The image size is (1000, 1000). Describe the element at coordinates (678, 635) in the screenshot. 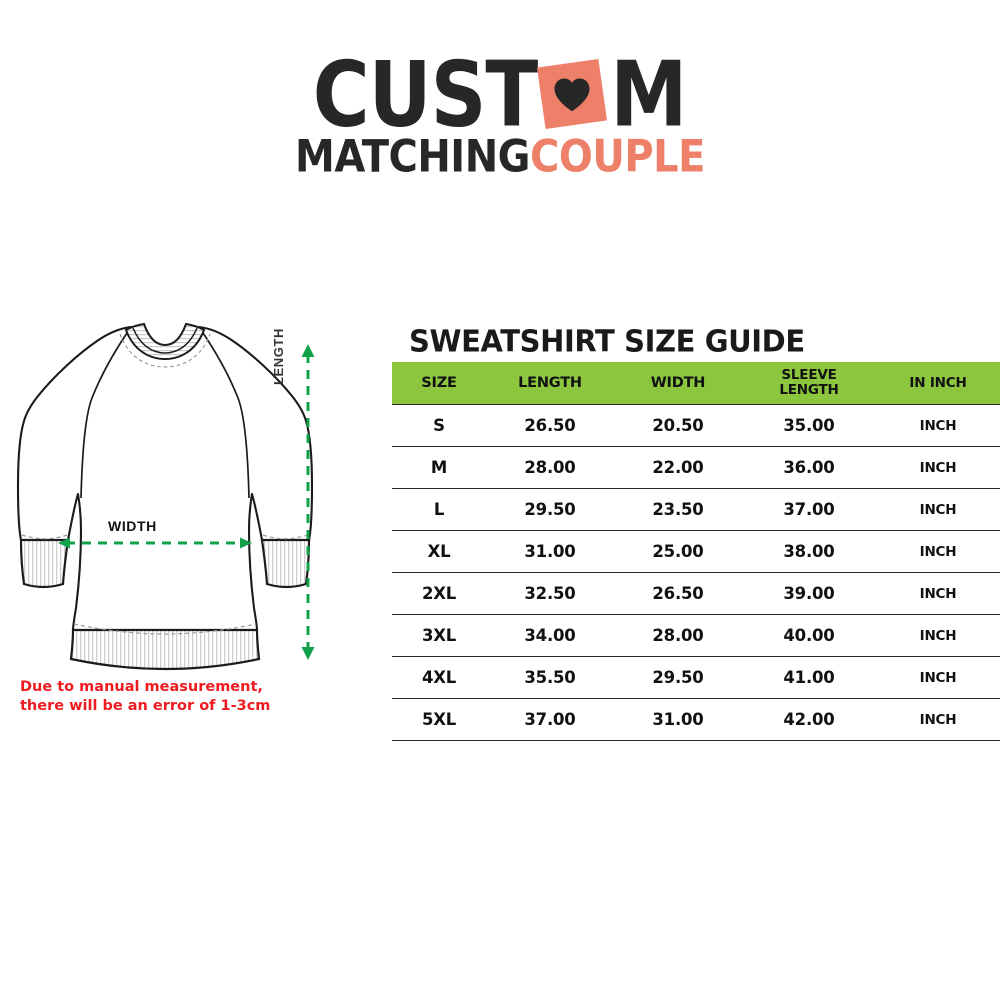

I see `cell-width: 28.00` at that location.